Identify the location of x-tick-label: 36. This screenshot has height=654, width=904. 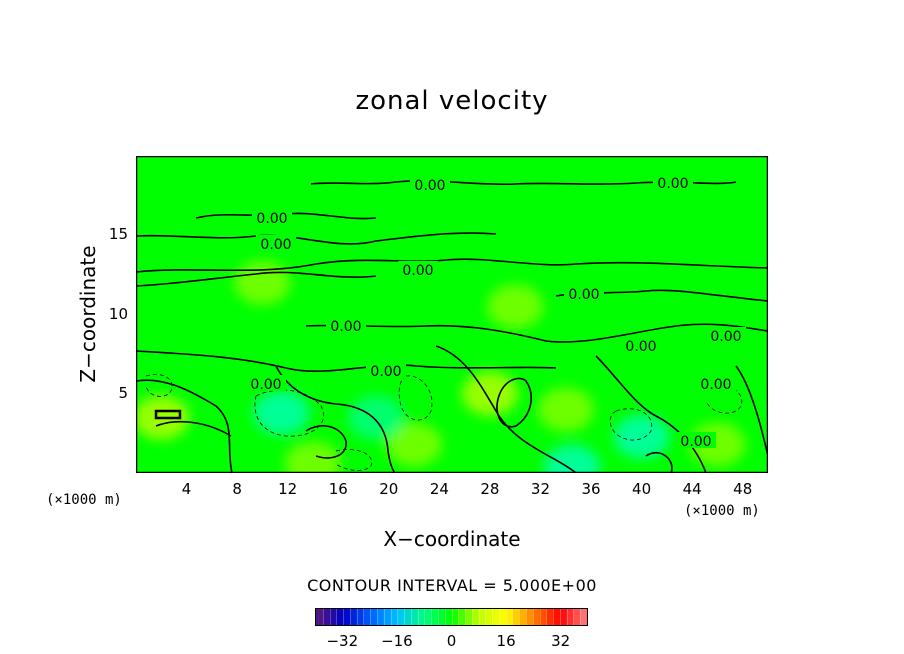
(591, 489).